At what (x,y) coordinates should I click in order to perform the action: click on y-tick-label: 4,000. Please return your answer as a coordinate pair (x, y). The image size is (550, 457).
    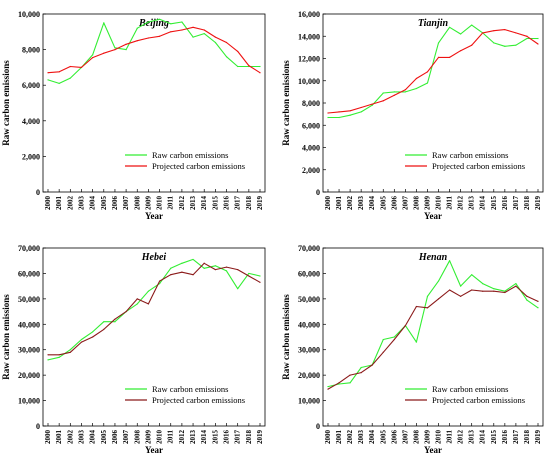
    Looking at the image, I should click on (31, 121).